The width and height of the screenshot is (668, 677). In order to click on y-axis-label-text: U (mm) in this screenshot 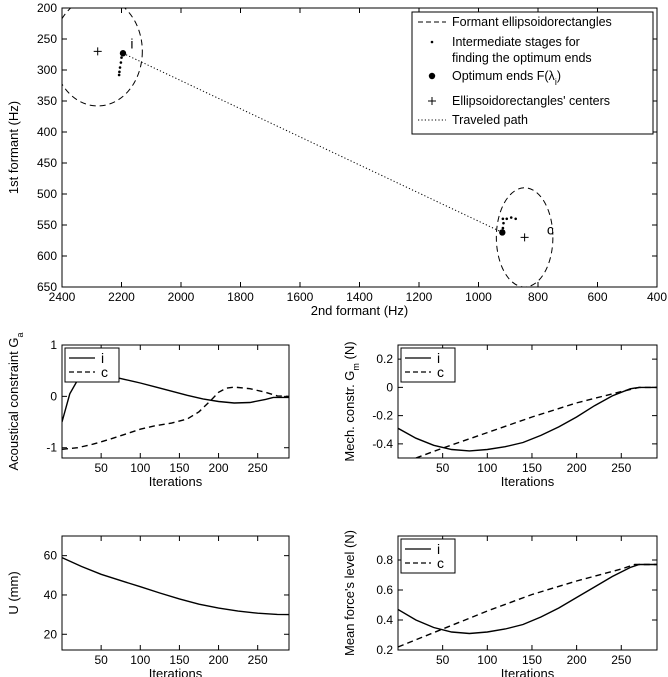, I will do `click(13, 592)`.